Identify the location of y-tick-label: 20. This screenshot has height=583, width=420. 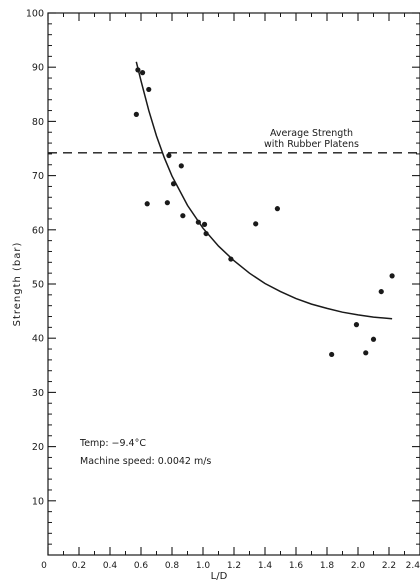
(38, 447).